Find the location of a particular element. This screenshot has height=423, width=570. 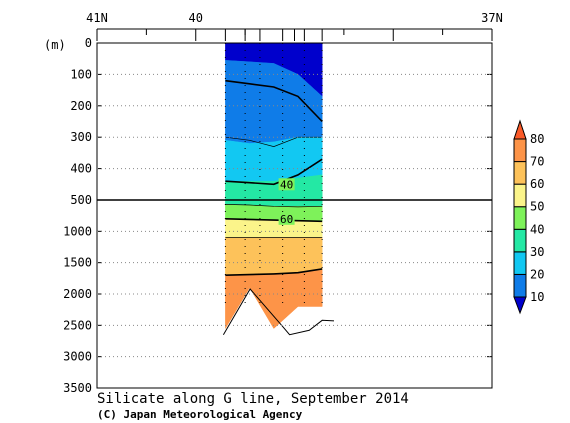

y-tick-label: 500 is located at coordinates (81, 200).